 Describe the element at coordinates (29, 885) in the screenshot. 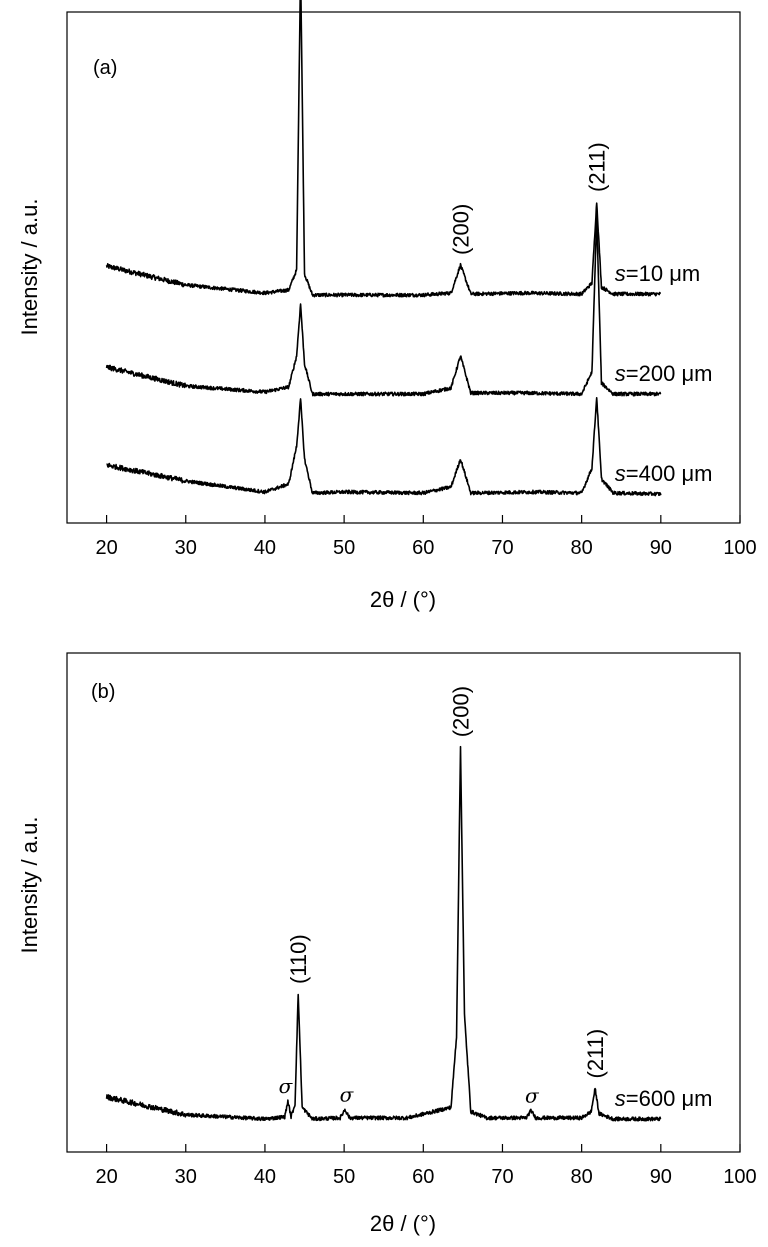

I see `y-axis-title-b: Intensity / a.u.` at that location.